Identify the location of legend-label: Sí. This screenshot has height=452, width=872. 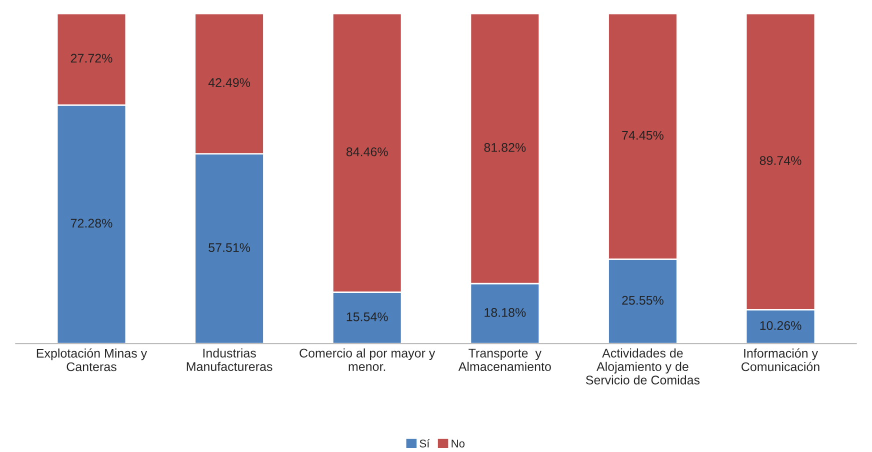
(425, 443).